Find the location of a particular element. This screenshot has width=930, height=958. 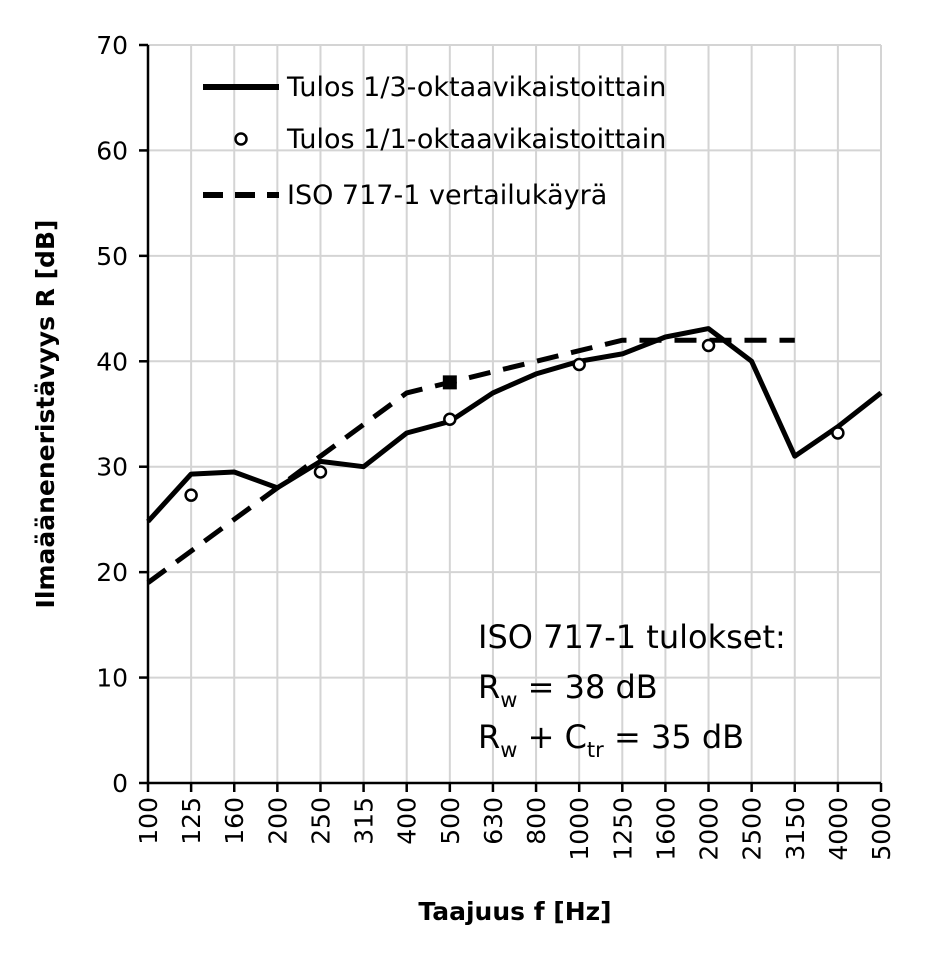

x-tick-label: 5000 is located at coordinates (881, 829).